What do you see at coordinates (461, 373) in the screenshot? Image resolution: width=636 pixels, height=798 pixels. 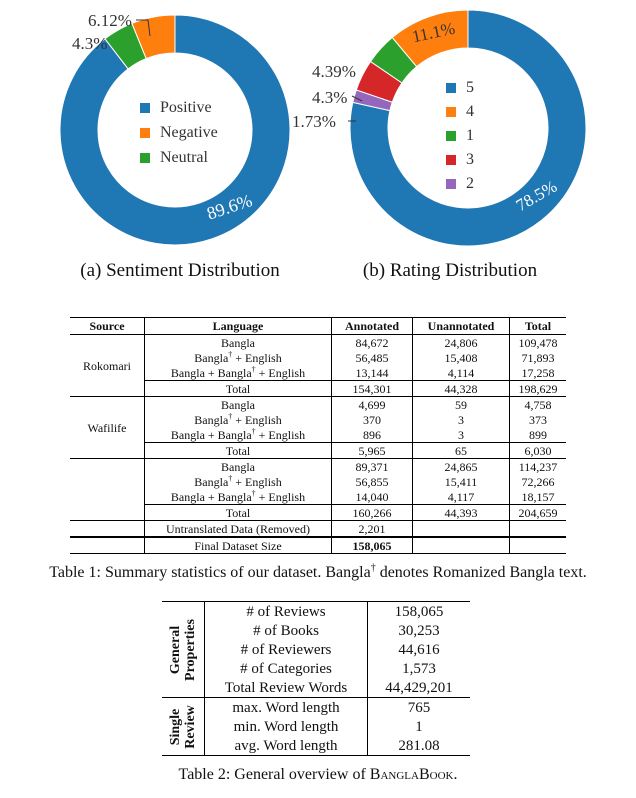 I see `unannotated-cell: 4,114` at bounding box center [461, 373].